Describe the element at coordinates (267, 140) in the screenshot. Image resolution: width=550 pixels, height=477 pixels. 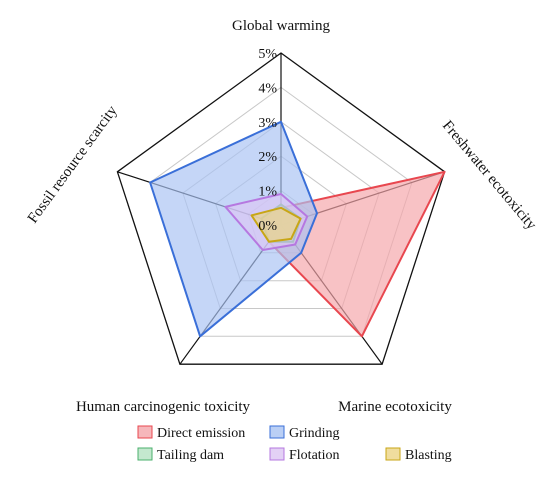
I see `radial-ticks: 0% 1% 2% 3% 4% 5%` at that location.